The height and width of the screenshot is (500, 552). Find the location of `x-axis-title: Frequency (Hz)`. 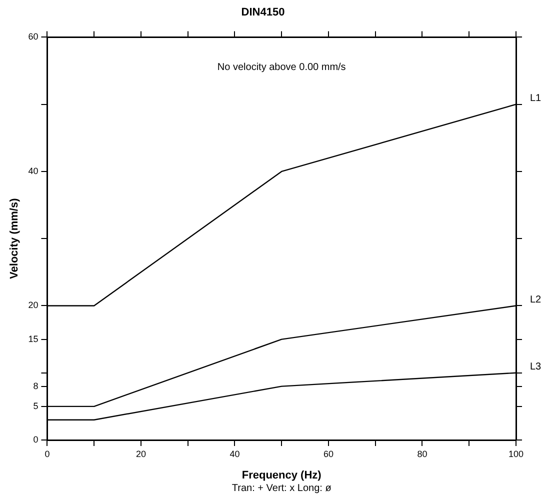

x-axis-title: Frequency (Hz) is located at coordinates (282, 475).